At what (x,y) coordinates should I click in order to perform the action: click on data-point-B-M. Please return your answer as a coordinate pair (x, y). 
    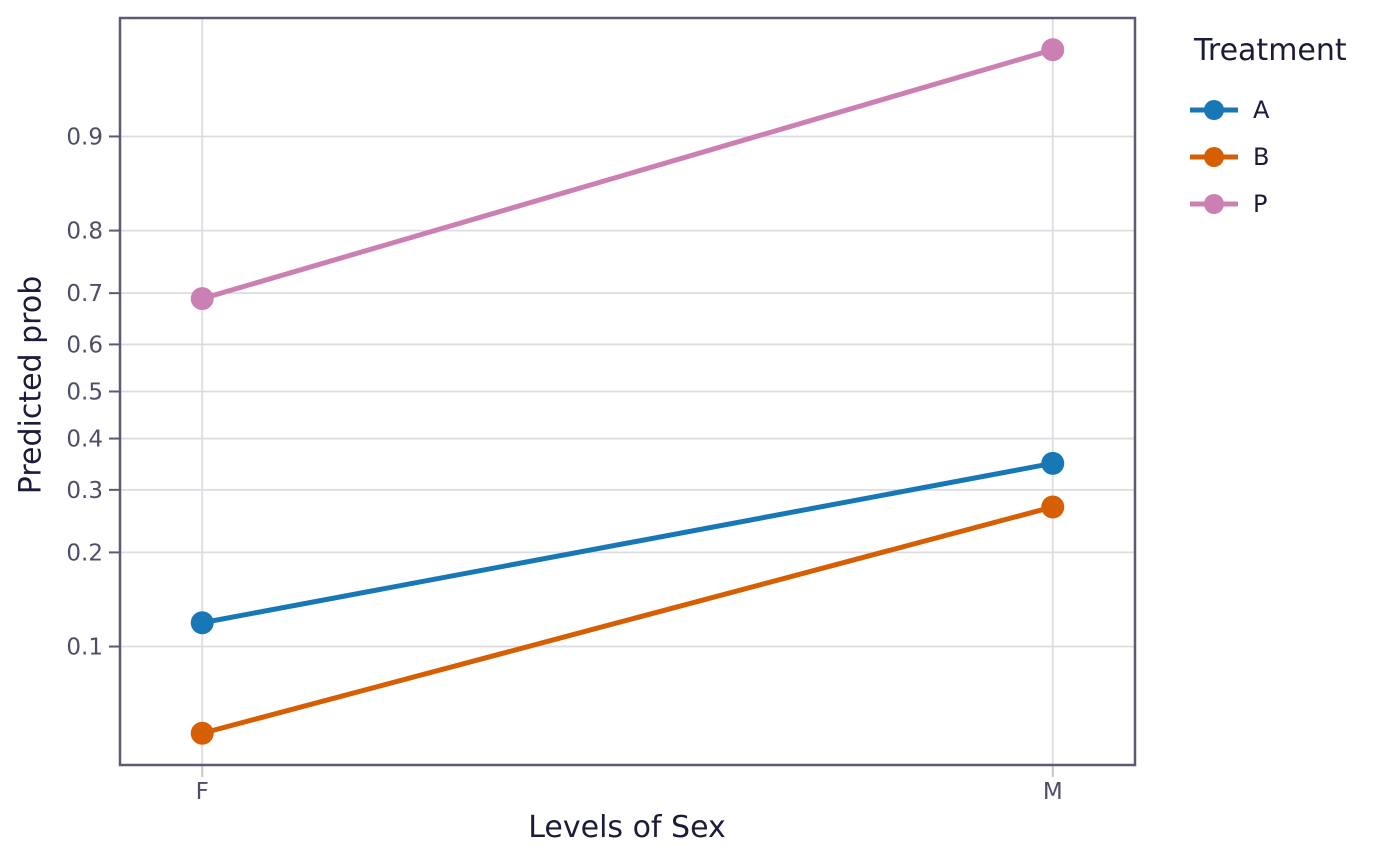
    Looking at the image, I should click on (1053, 507).